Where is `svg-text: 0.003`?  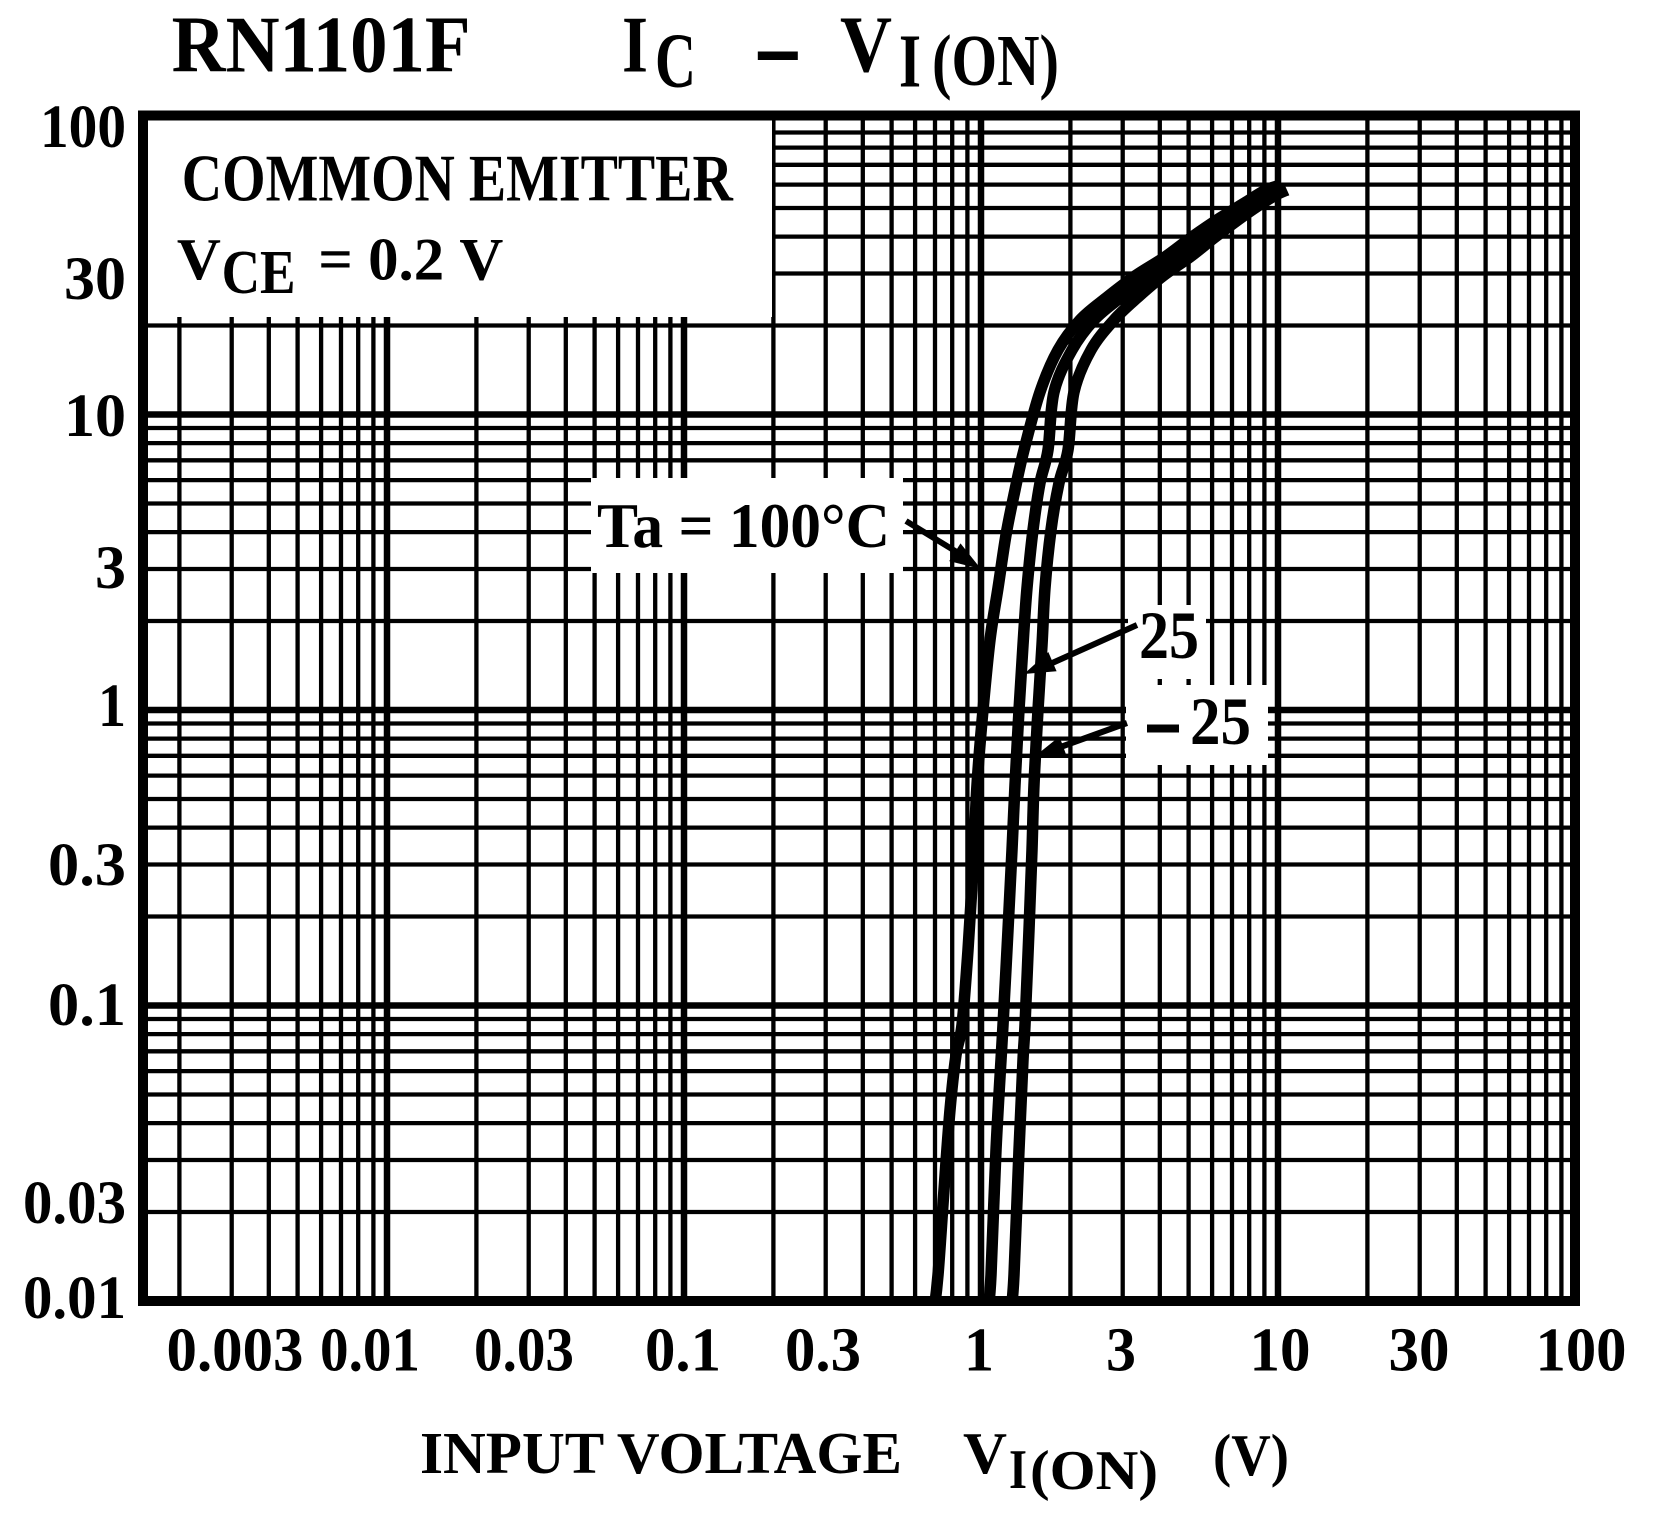 svg-text: 0.003 is located at coordinates (235, 1351).